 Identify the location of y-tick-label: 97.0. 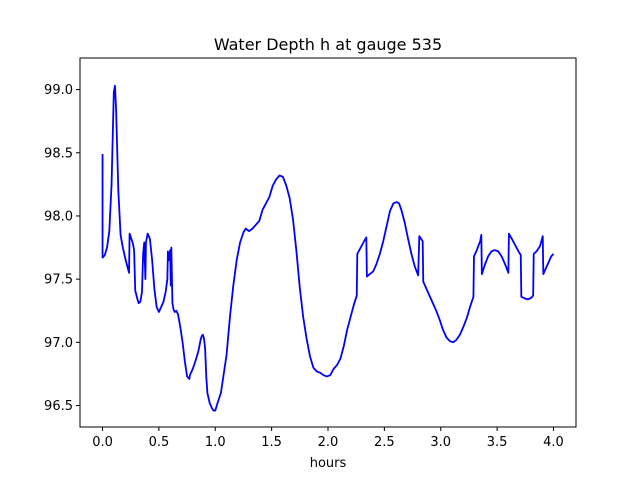
(58, 343).